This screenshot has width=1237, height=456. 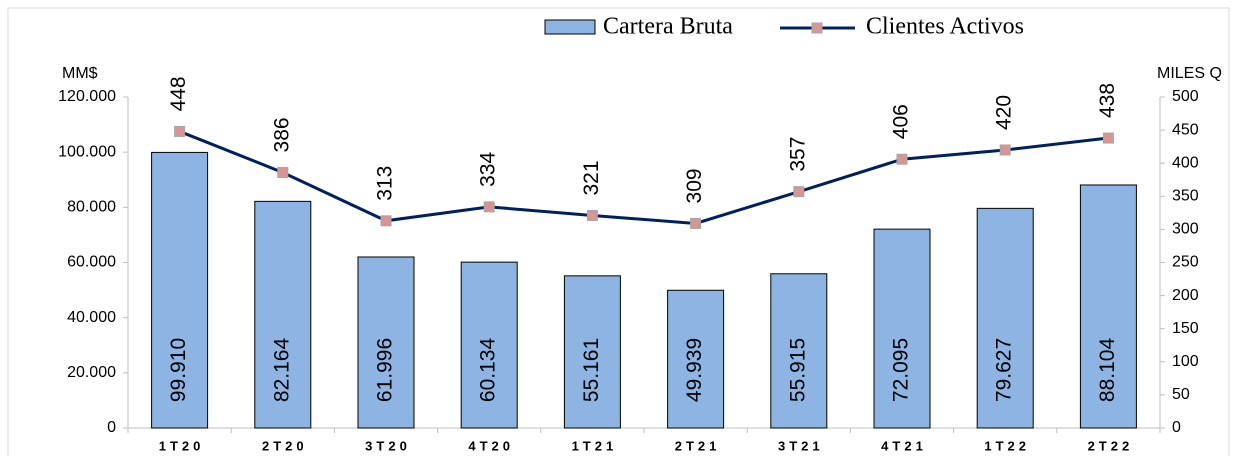 What do you see at coordinates (817, 28) in the screenshot?
I see `legend-marker` at bounding box center [817, 28].